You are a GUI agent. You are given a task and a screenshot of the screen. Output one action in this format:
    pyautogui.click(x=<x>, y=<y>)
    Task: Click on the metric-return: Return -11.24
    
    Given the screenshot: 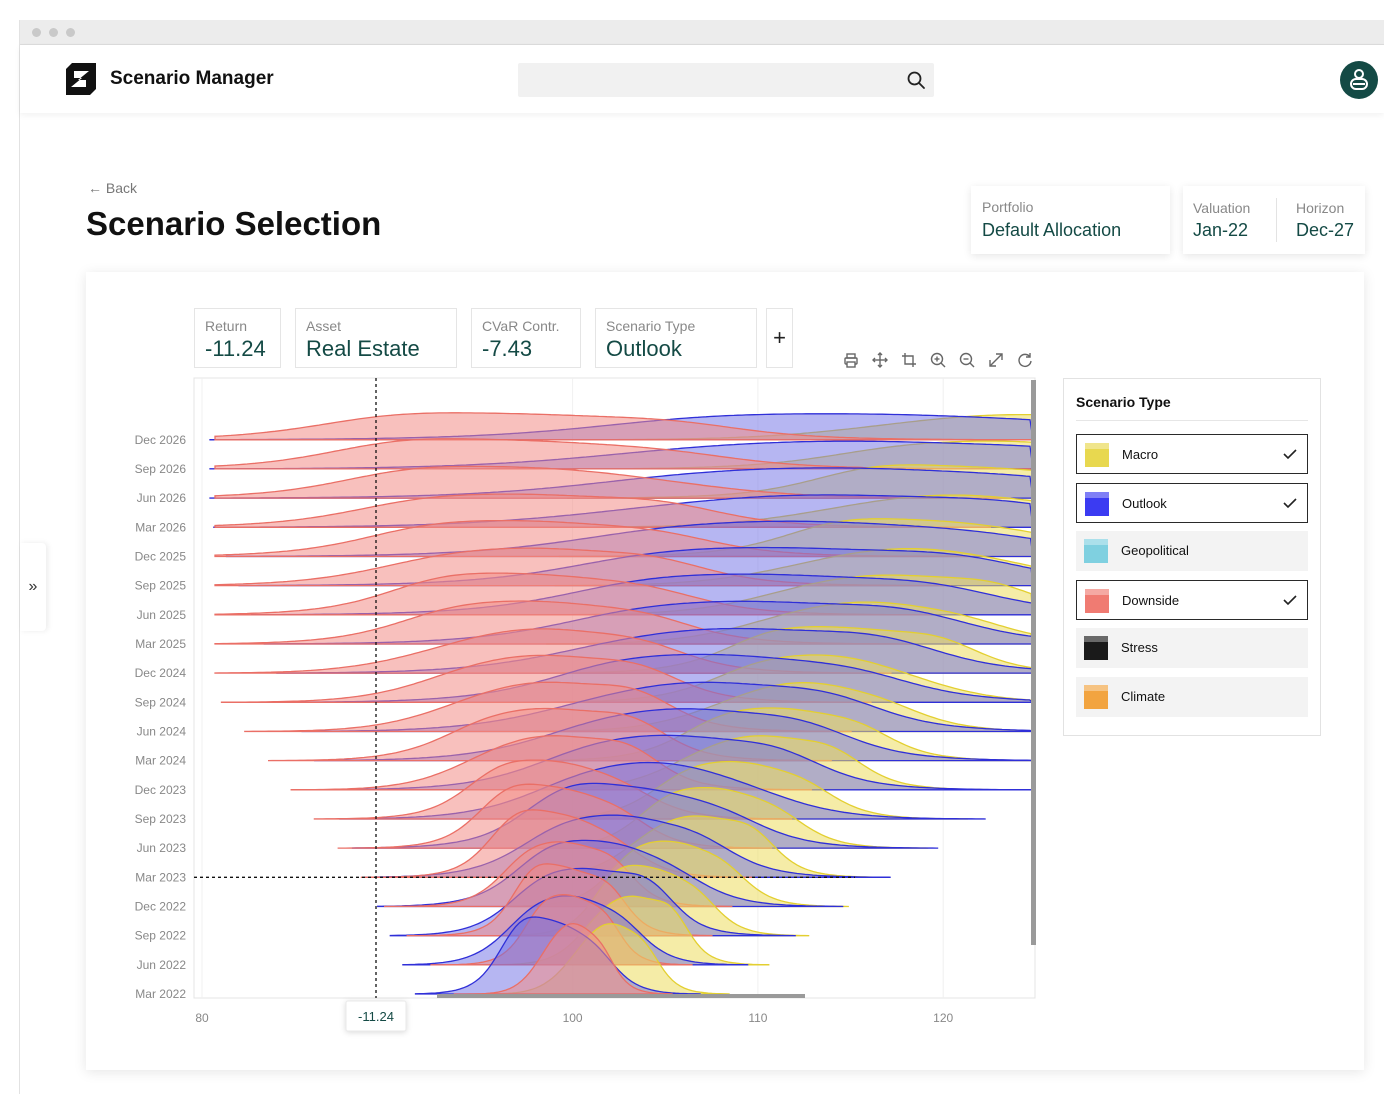 What is the action you would take?
    pyautogui.click(x=237, y=338)
    